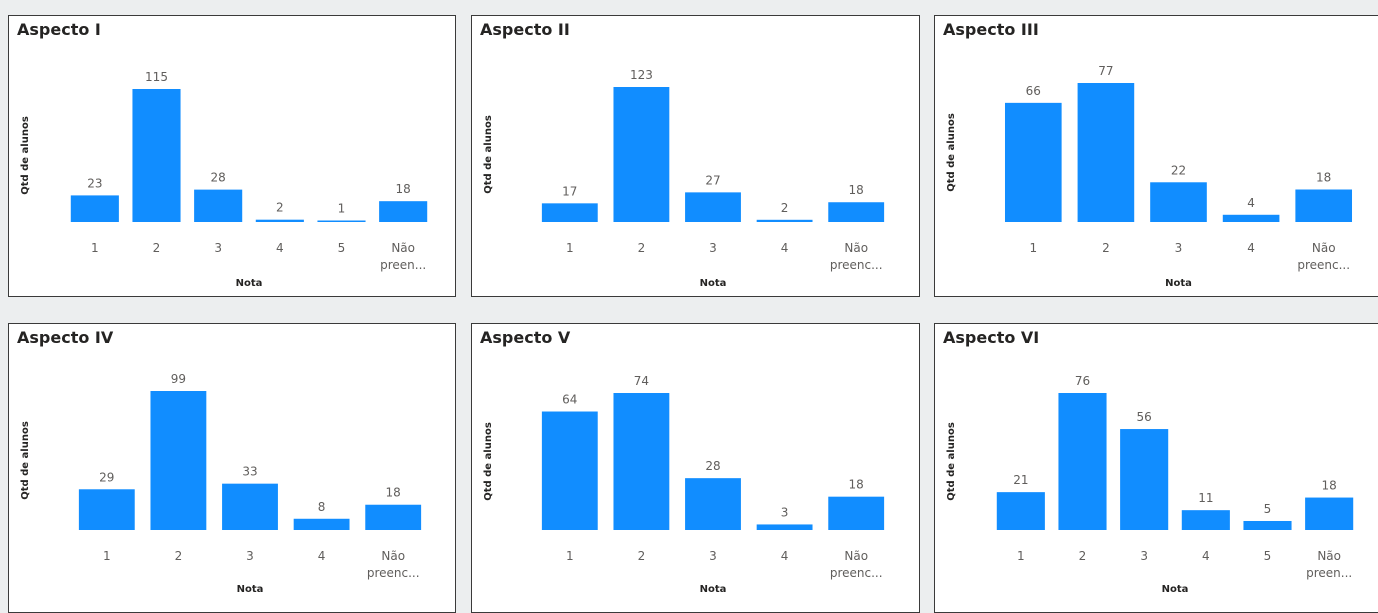  What do you see at coordinates (1178, 170) in the screenshot?
I see `data-label: 22` at bounding box center [1178, 170].